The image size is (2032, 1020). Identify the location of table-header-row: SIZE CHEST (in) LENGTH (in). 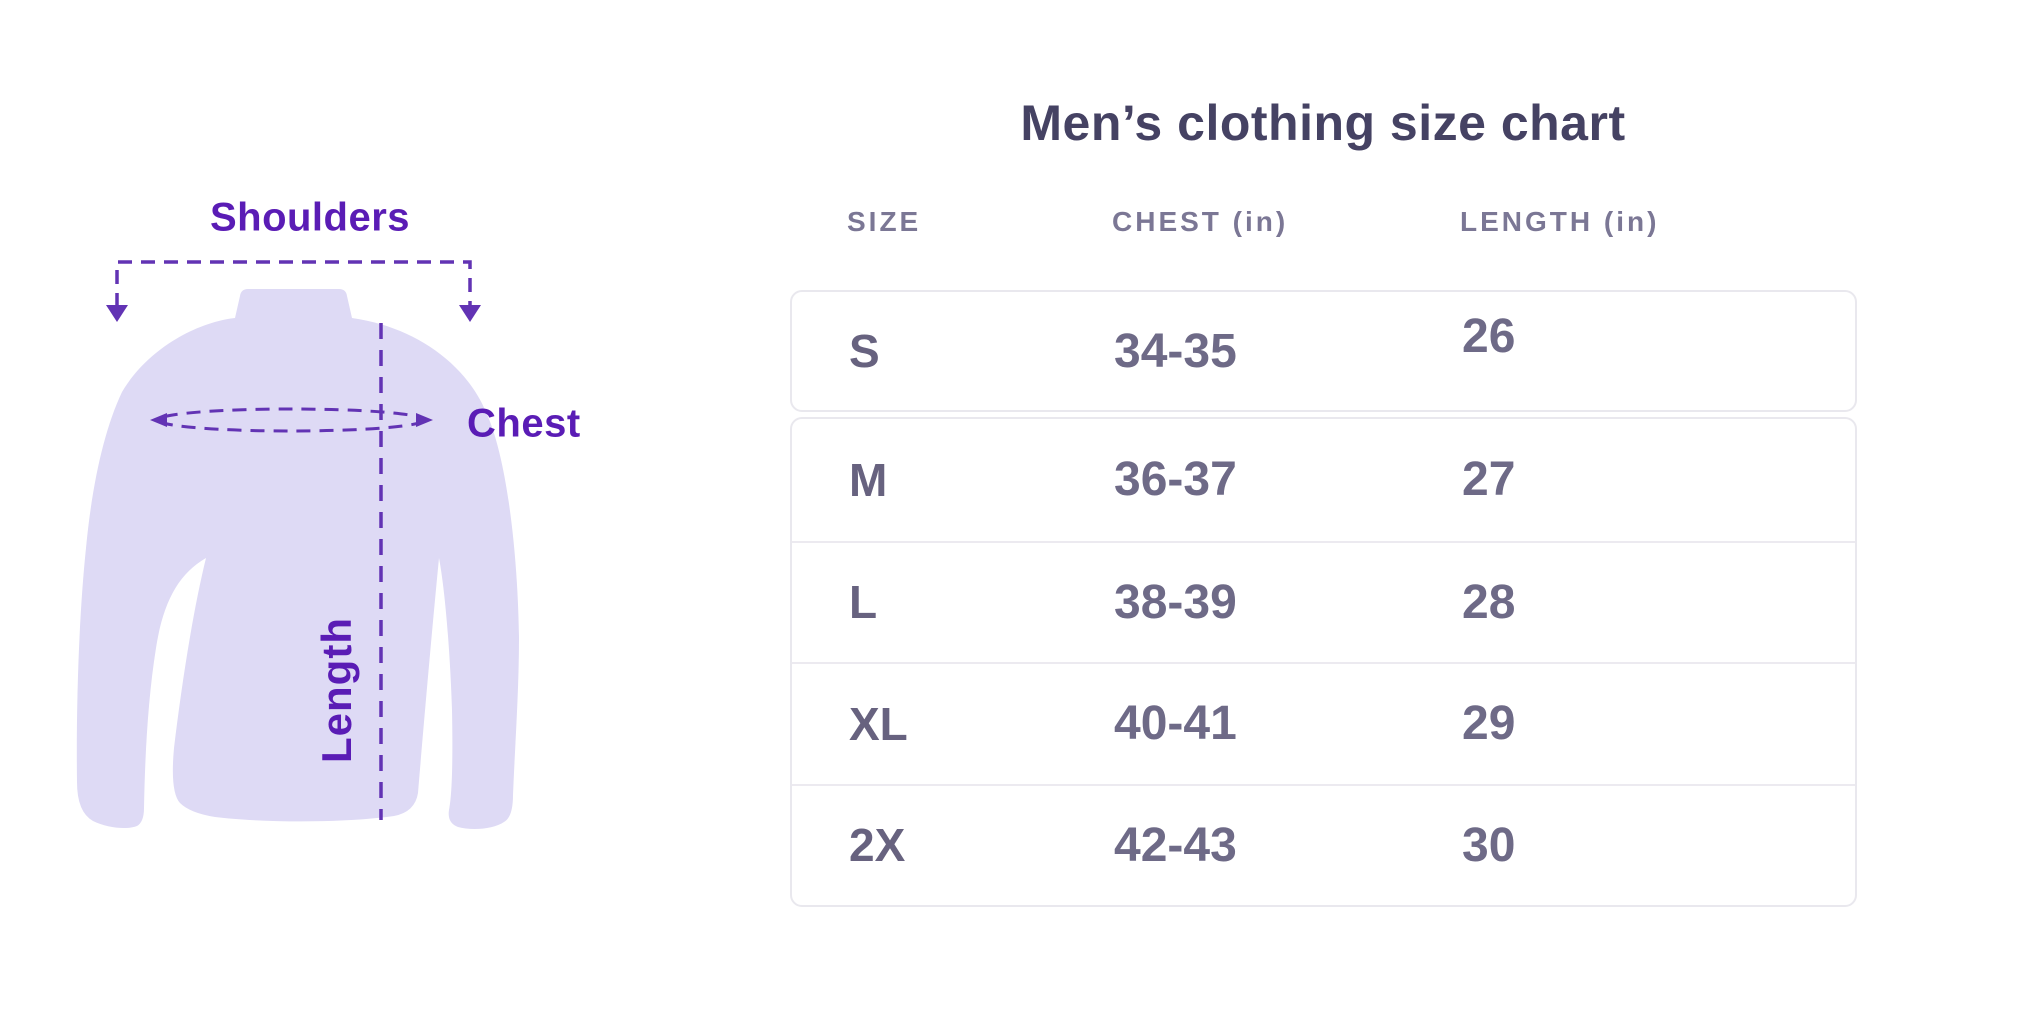
(1323, 222).